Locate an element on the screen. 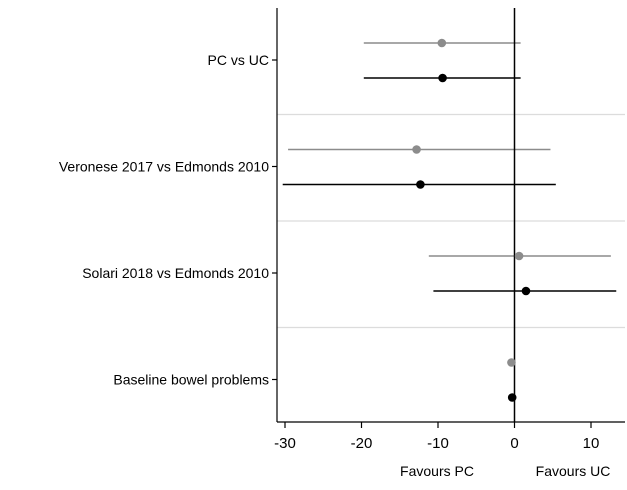 This screenshot has height=490, width=627. x-tick-label: -10 is located at coordinates (438, 443).